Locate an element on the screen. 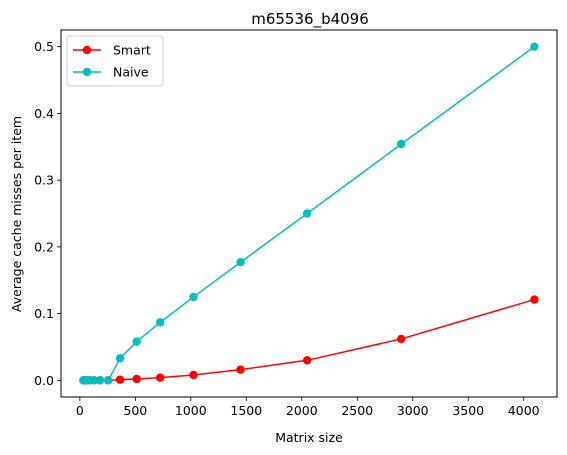 Image resolution: width=567 pixels, height=455 pixels. x-axis-ticks: 0 500 1000 1500 2000 2500 3000 3500 4000 is located at coordinates (308, 407).